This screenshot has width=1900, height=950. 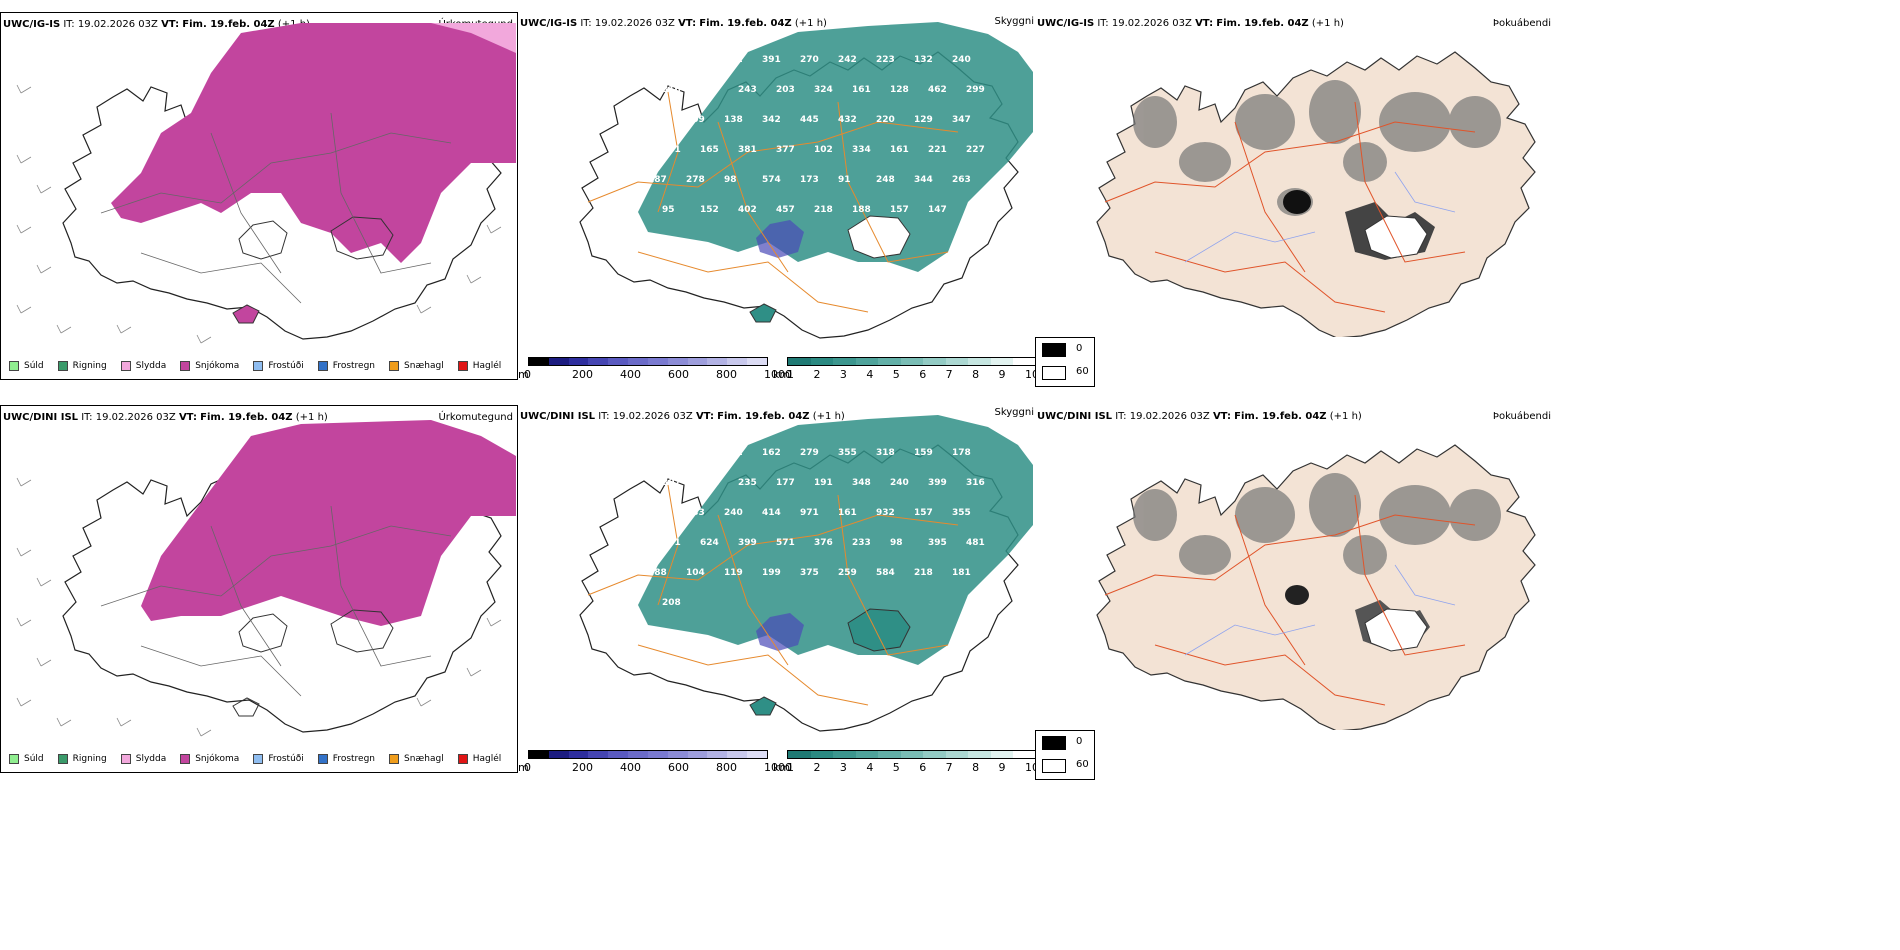 What do you see at coordinates (823, 150) in the screenshot?
I see `cloud-base-label: 102` at bounding box center [823, 150].